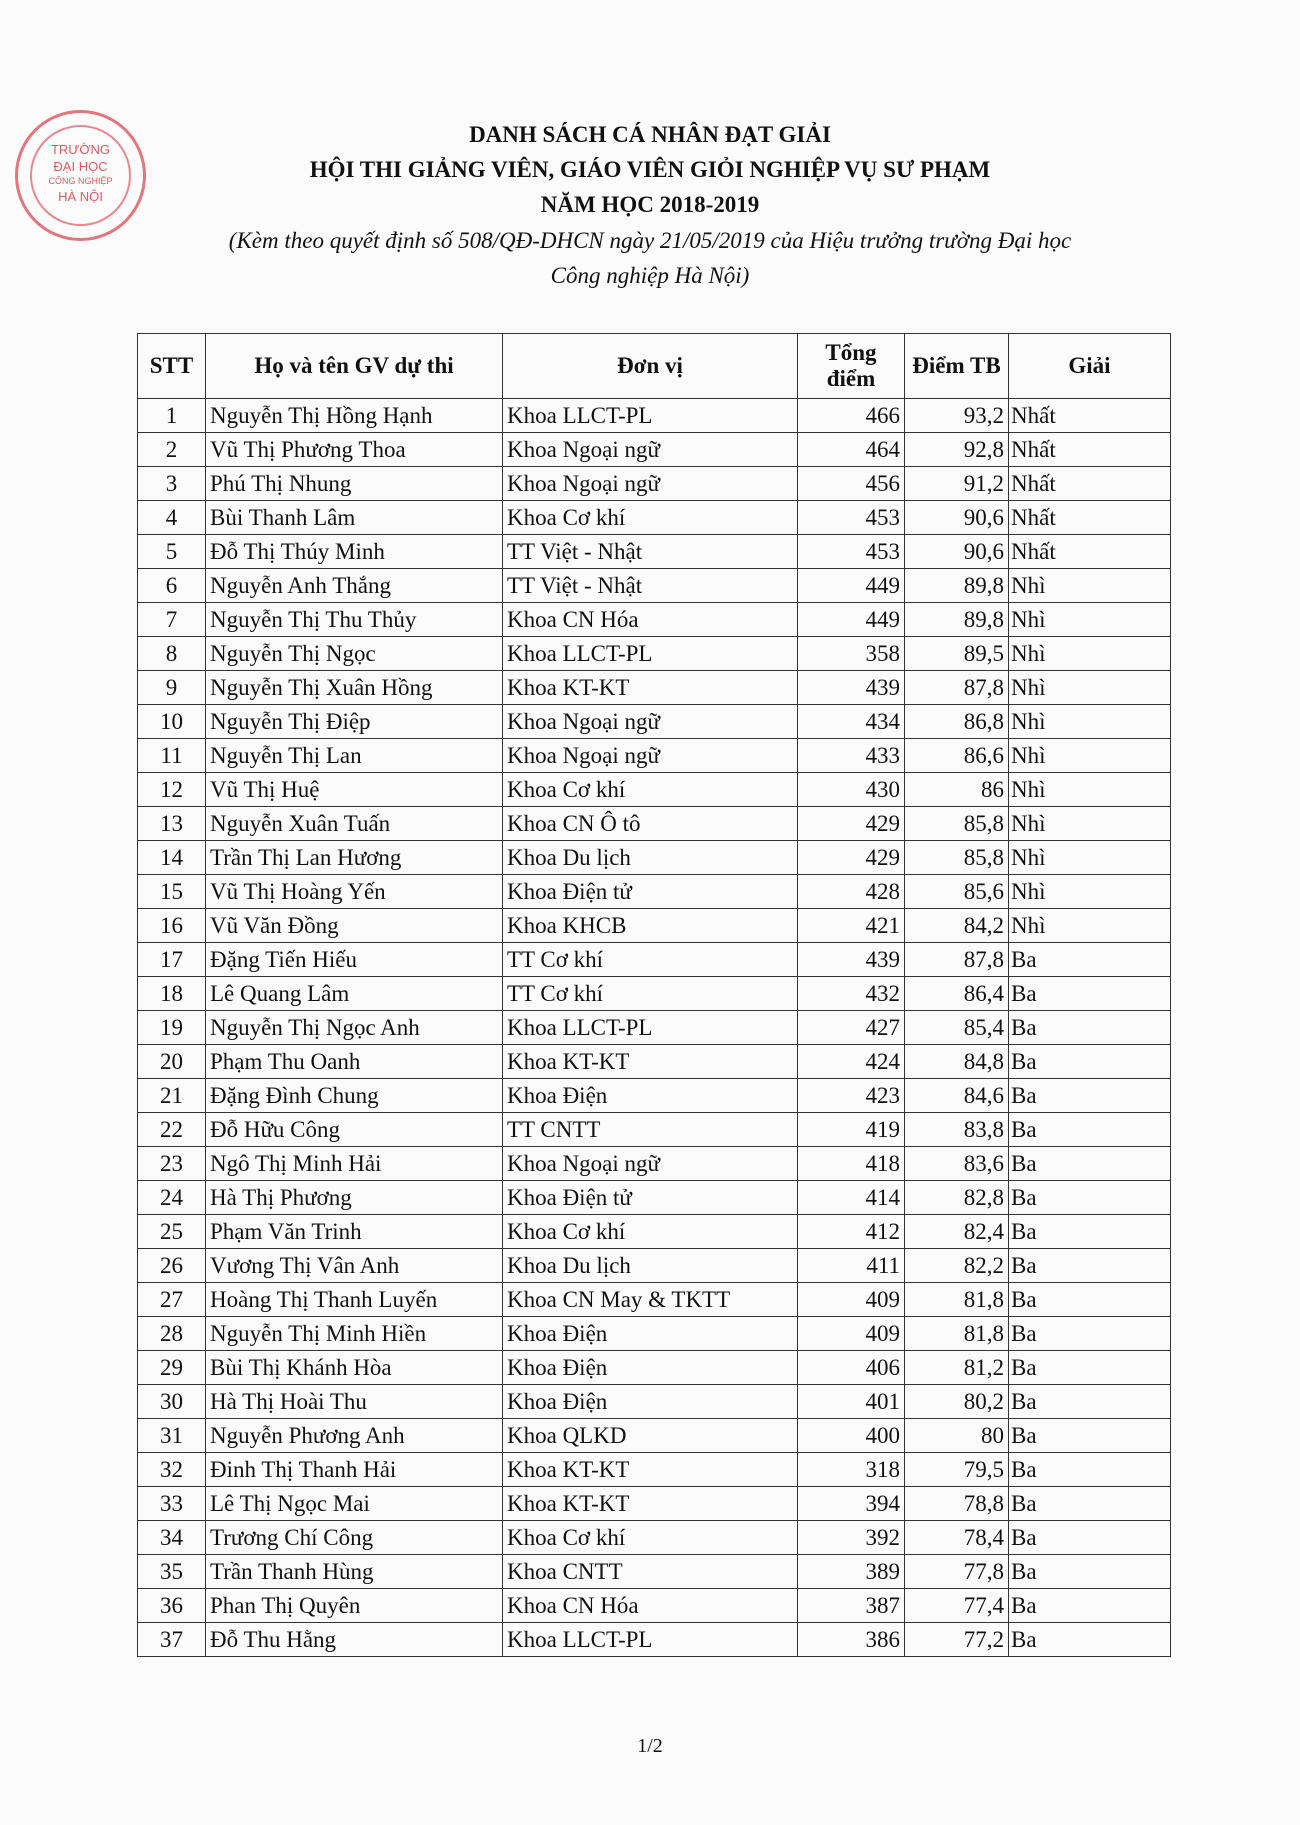 The height and width of the screenshot is (1825, 1300). Describe the element at coordinates (1089, 366) in the screenshot. I see `header-award: Giải` at that location.